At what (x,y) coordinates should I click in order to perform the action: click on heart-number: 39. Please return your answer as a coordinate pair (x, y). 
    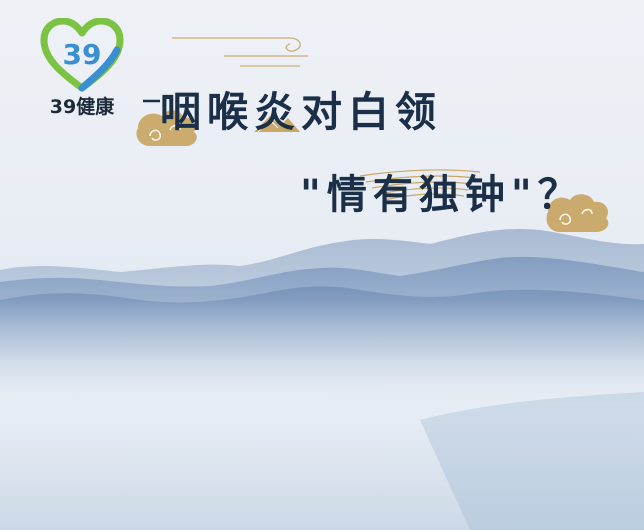
    Looking at the image, I should click on (82, 54).